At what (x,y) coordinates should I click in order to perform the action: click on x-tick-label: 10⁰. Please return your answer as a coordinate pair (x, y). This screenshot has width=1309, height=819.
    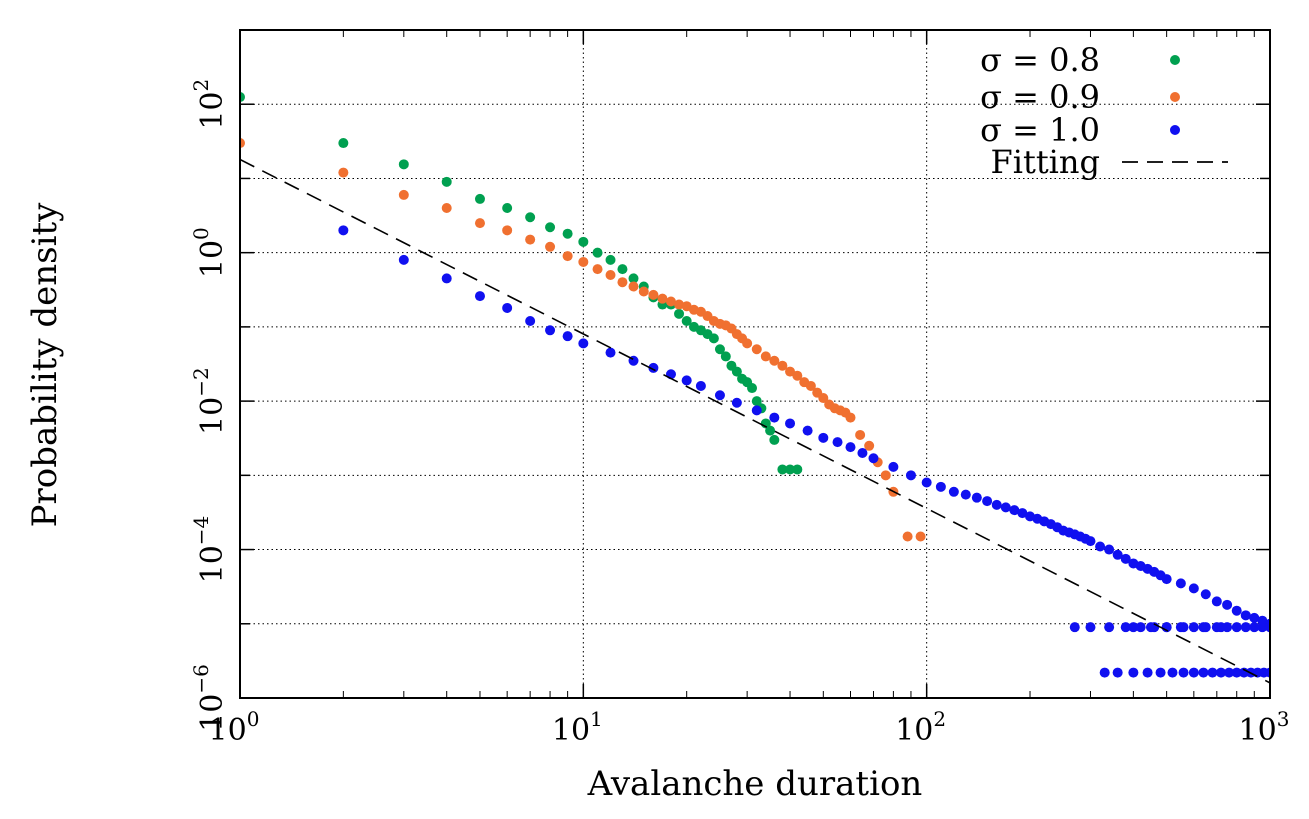
    Looking at the image, I should click on (234, 727).